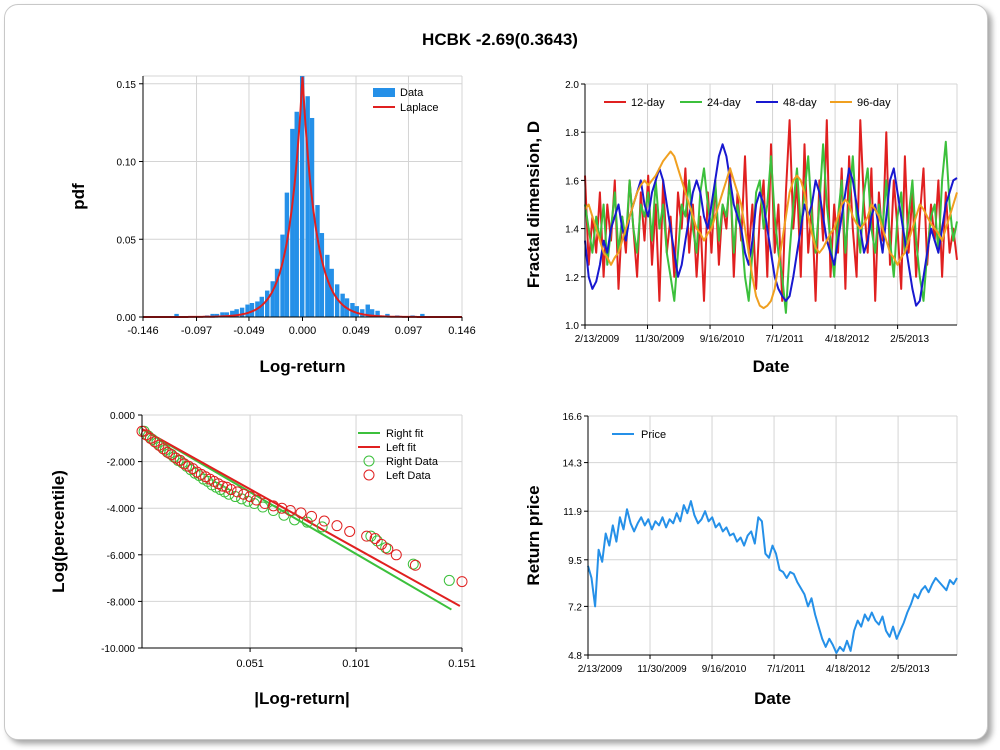 This screenshot has width=1000, height=750. I want to click on tails-y-tick-label: 0.000, so click(122, 416).